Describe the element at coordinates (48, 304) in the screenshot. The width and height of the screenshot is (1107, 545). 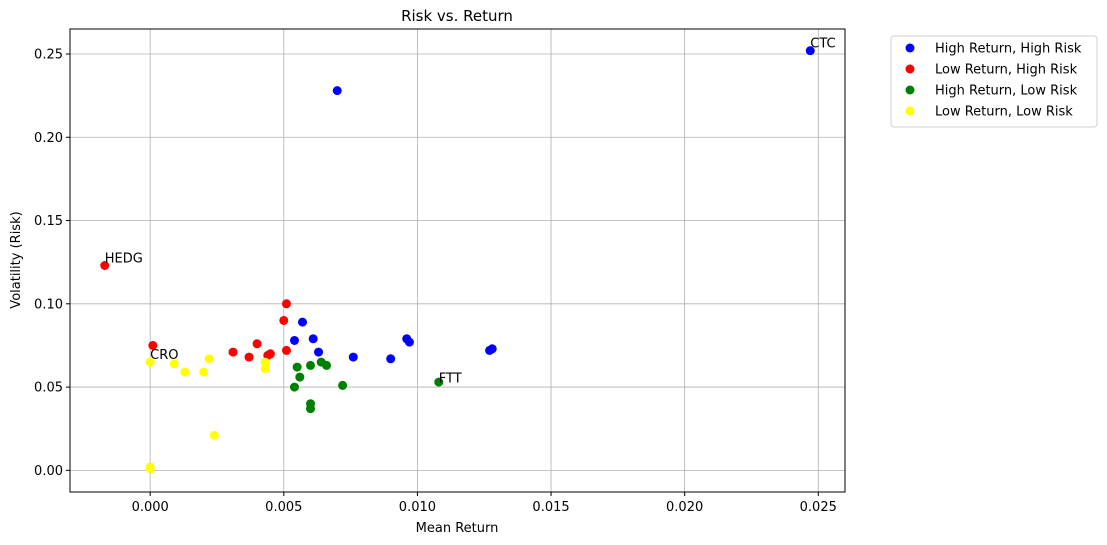
I see `y-tick-label: 0.10` at that location.